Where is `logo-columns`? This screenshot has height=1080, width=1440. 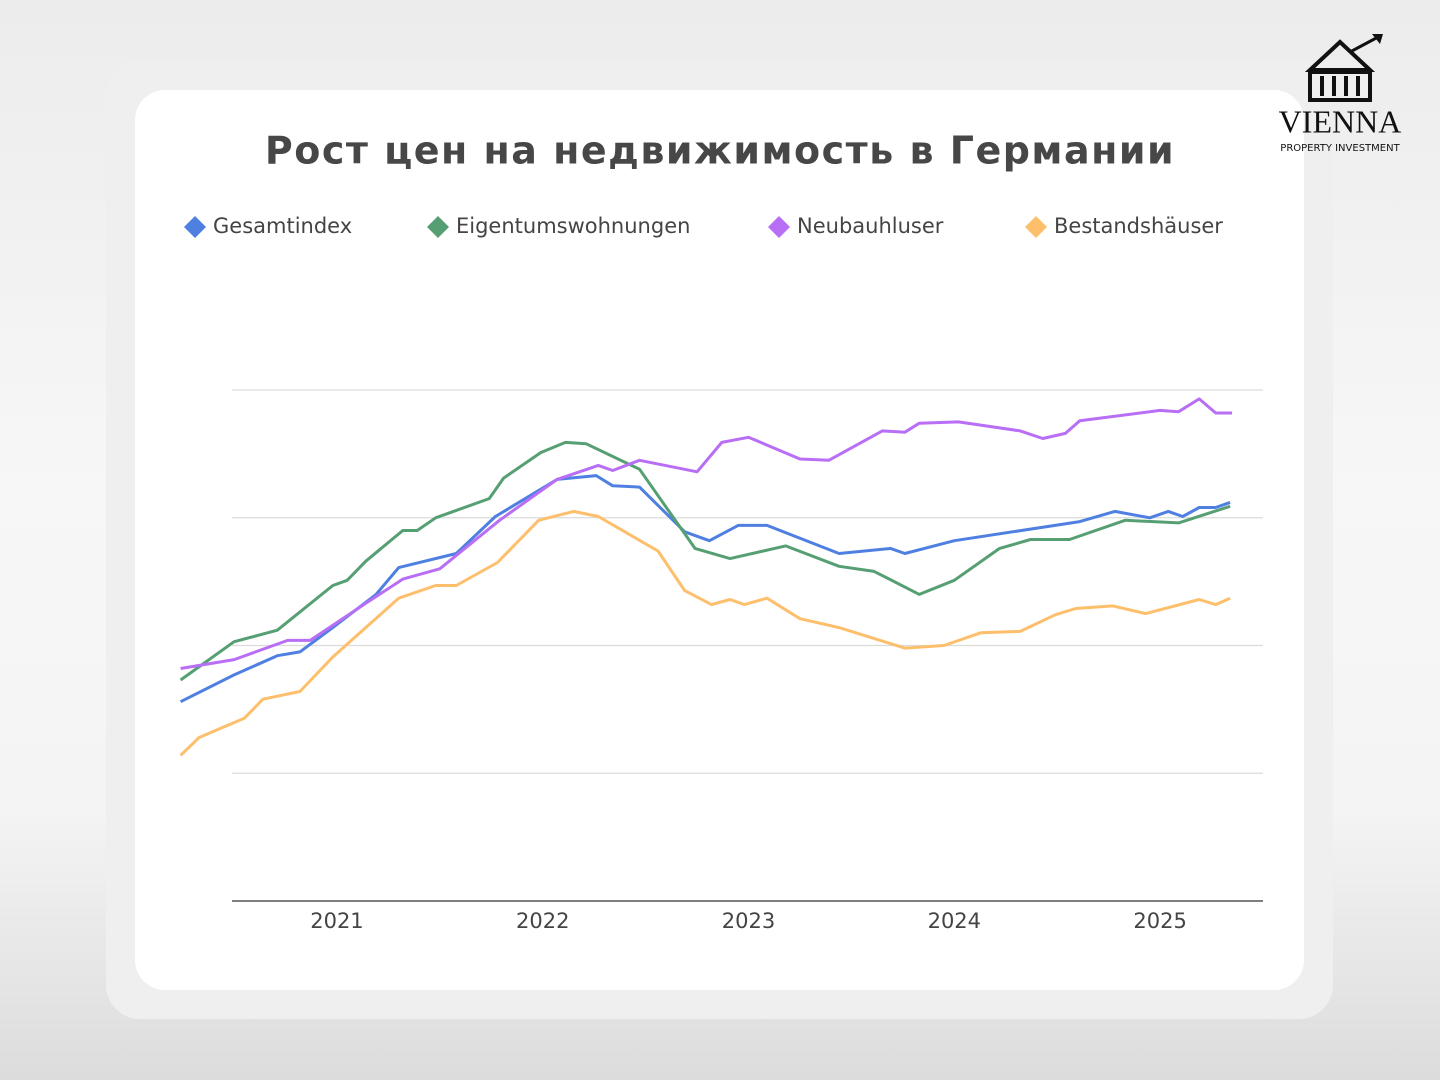
logo-columns is located at coordinates (1340, 86).